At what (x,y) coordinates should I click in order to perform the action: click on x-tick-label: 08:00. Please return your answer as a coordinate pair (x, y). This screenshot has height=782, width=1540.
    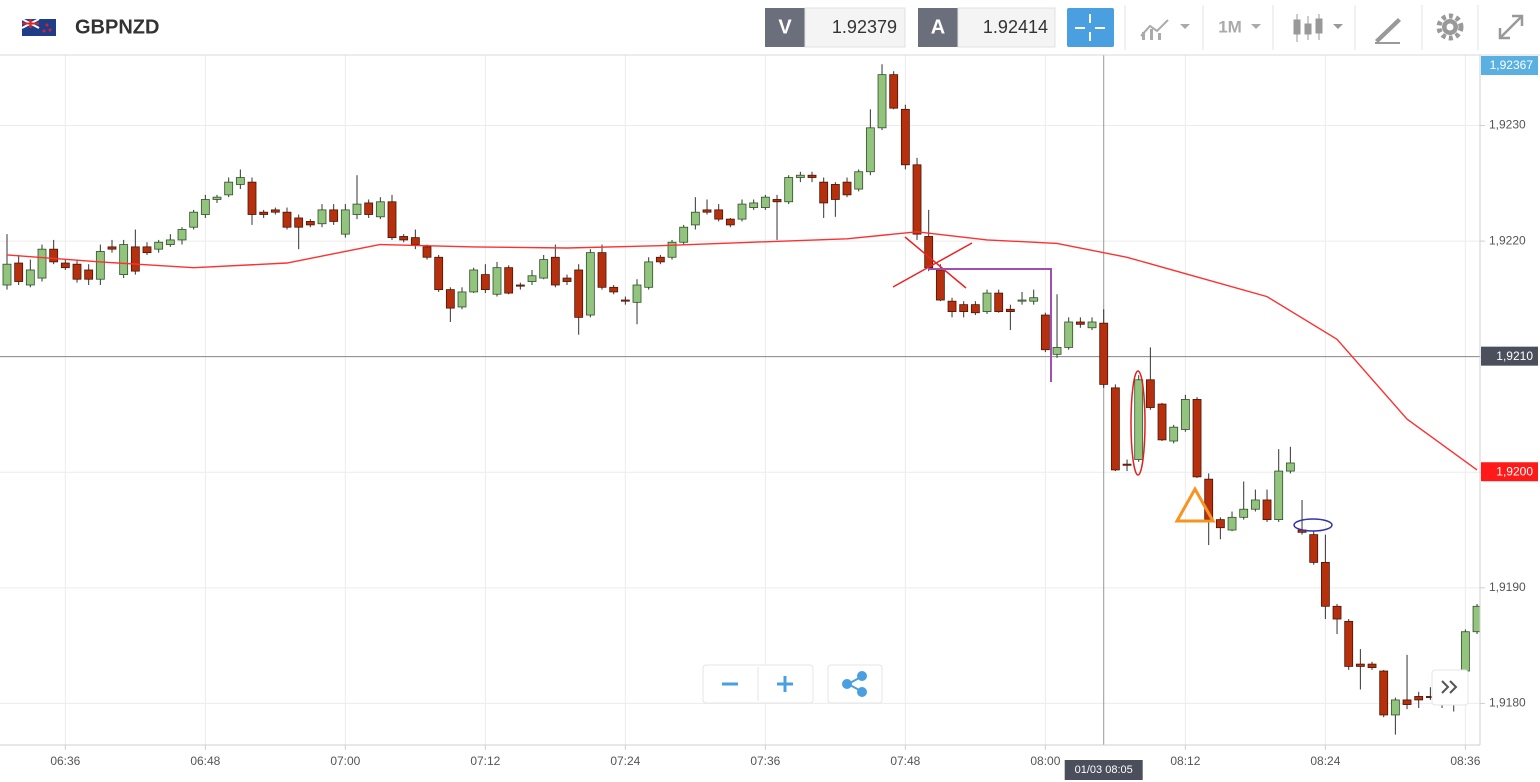
    Looking at the image, I should click on (1045, 761).